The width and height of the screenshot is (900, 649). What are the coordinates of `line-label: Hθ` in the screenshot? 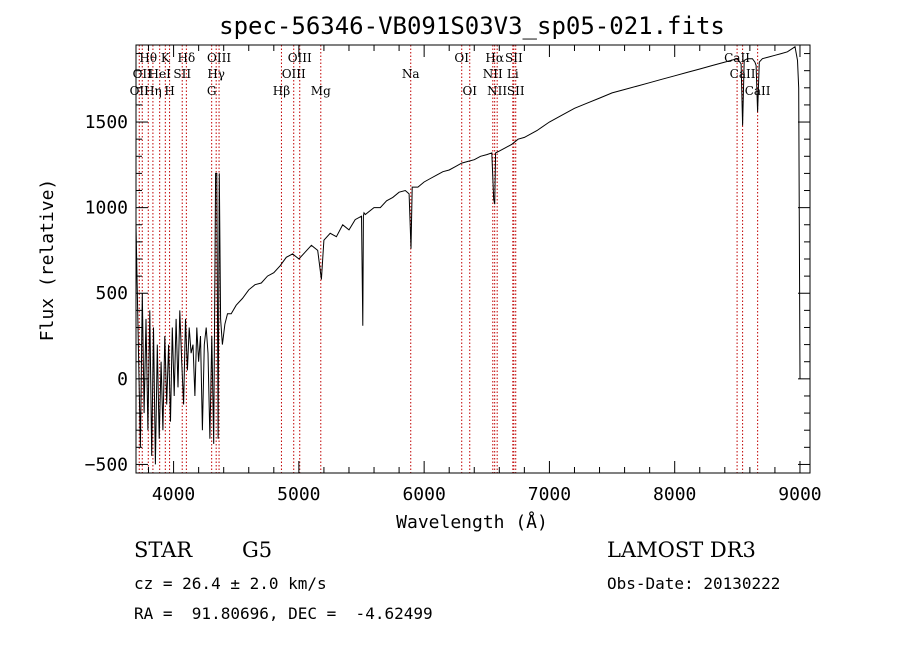 It's located at (148, 58).